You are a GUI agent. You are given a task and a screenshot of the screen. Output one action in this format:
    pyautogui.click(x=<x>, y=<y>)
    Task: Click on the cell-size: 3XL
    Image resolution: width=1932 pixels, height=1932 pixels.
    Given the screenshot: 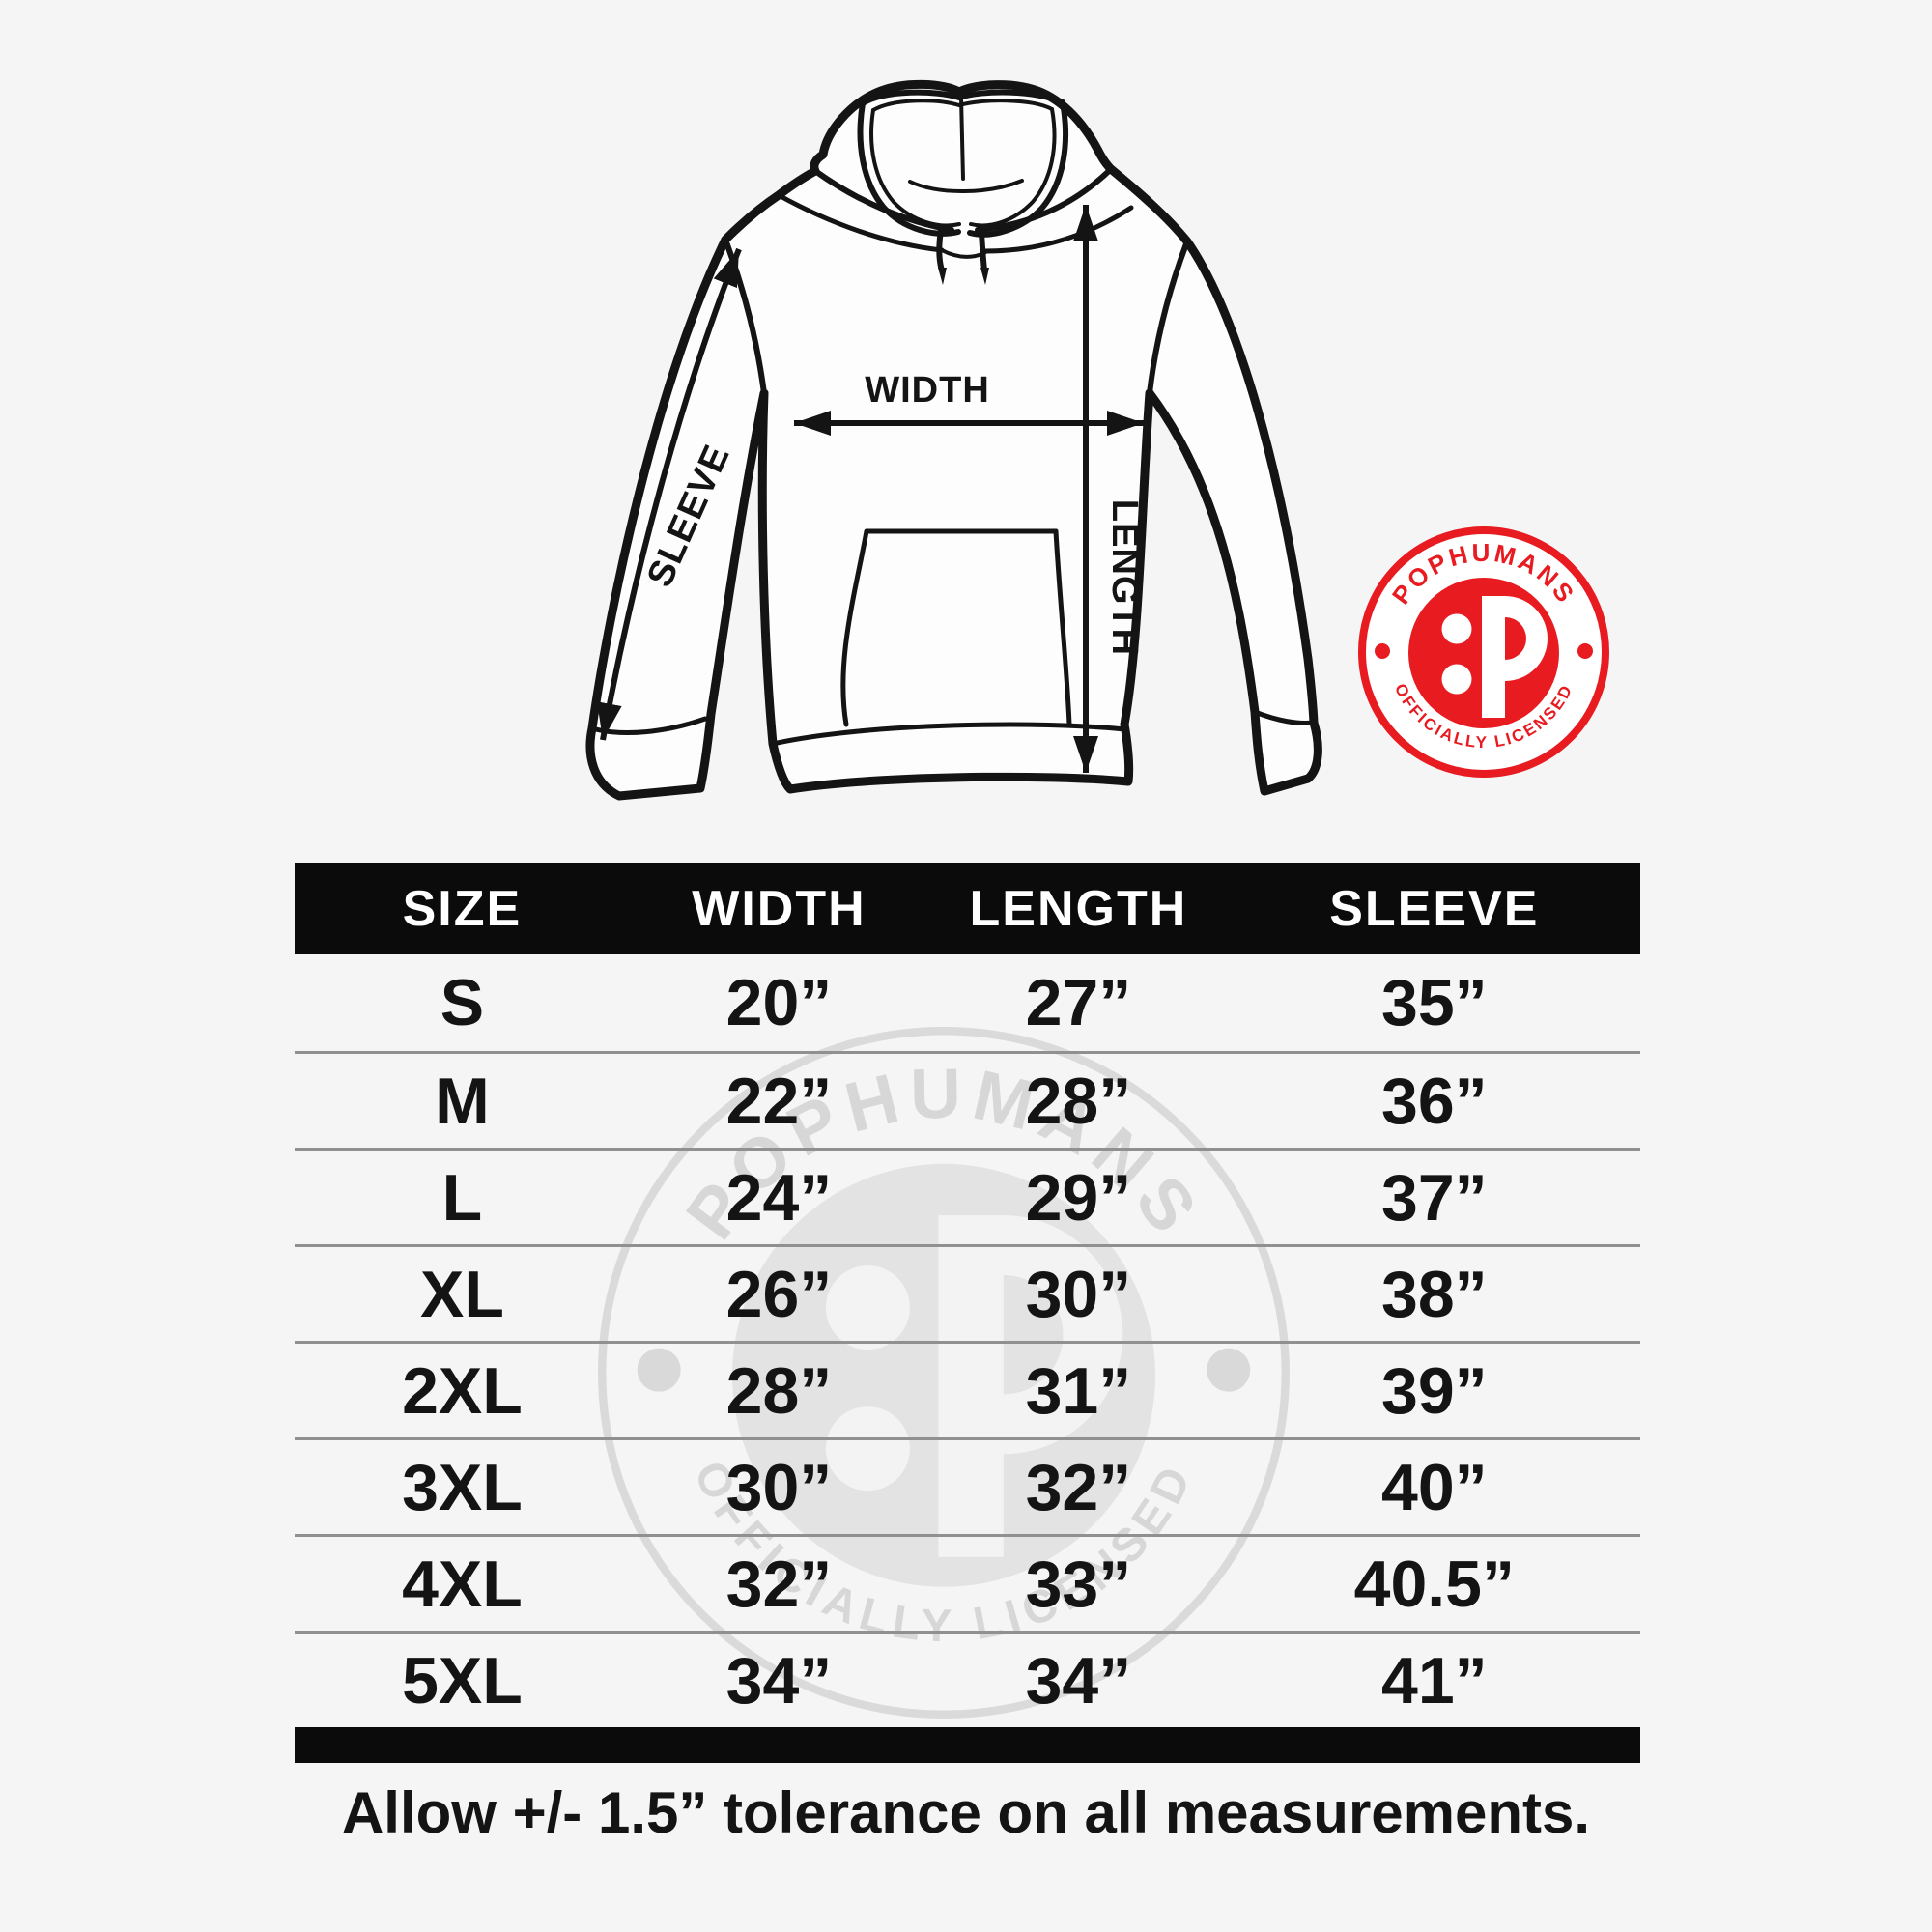 What is the action you would take?
    pyautogui.click(x=462, y=1487)
    